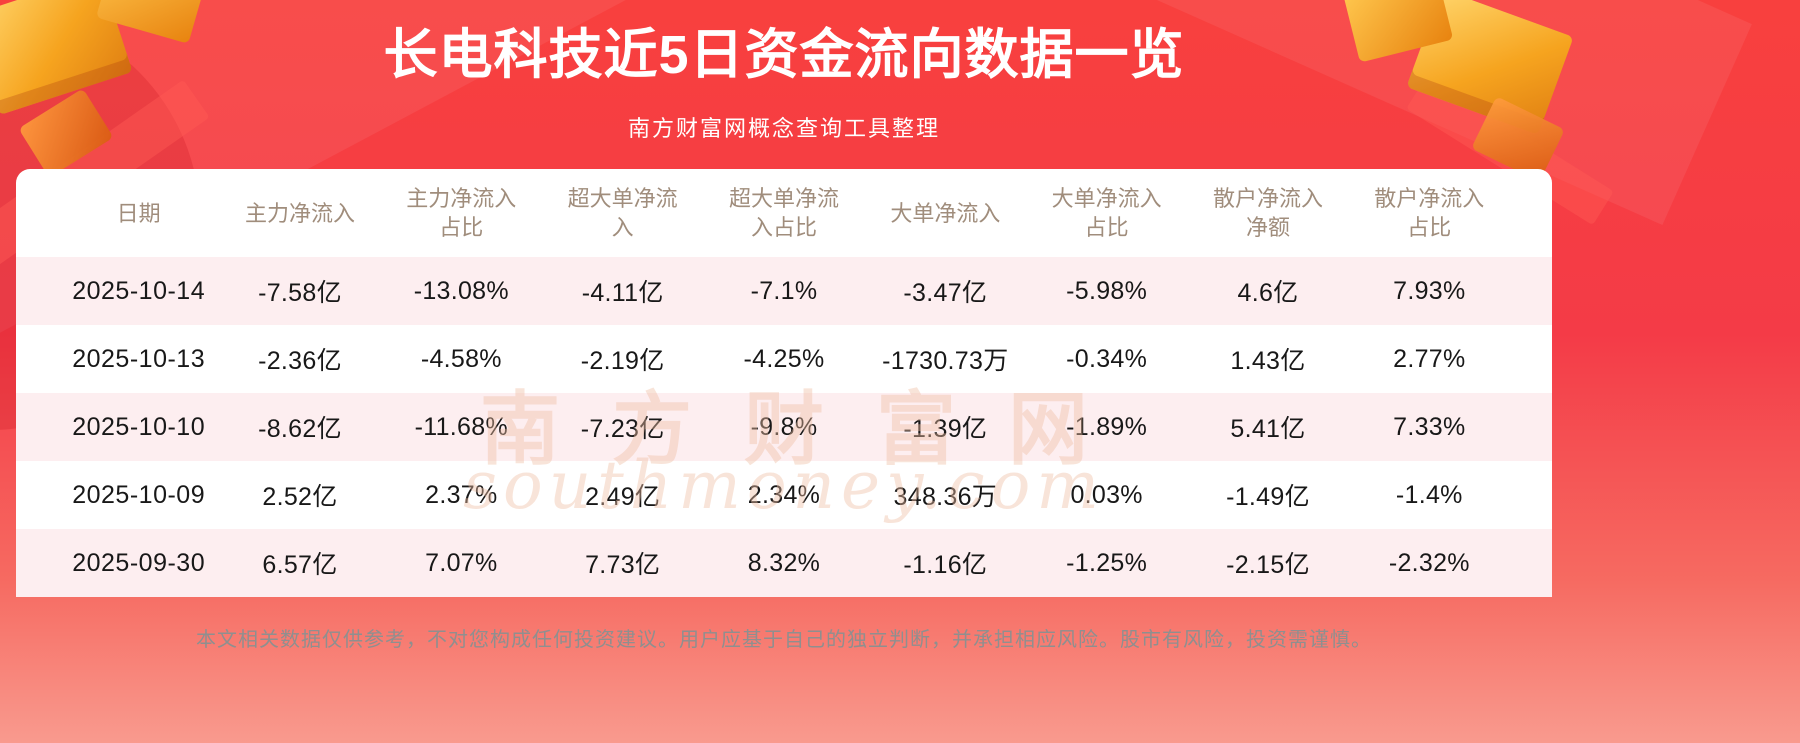 The image size is (1800, 743). Describe the element at coordinates (945, 293) in the screenshot. I see `value-cell: -3.47亿` at that location.